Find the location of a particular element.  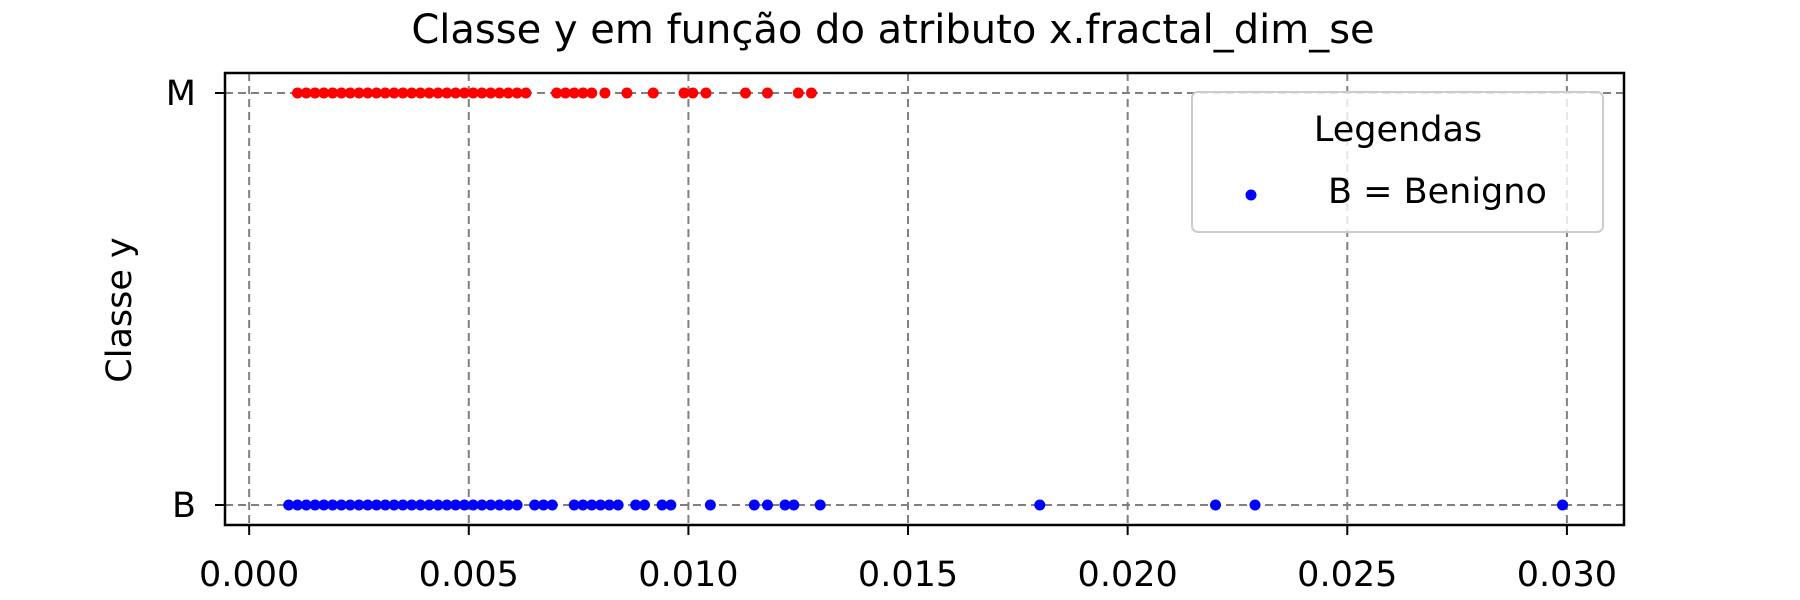

legend-title: Legendas is located at coordinates (1398, 130).